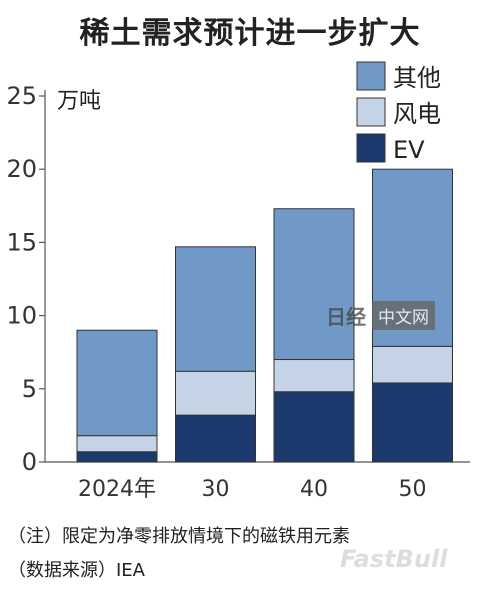  What do you see at coordinates (417, 114) in the screenshot?
I see `legend-label: 风电` at bounding box center [417, 114].